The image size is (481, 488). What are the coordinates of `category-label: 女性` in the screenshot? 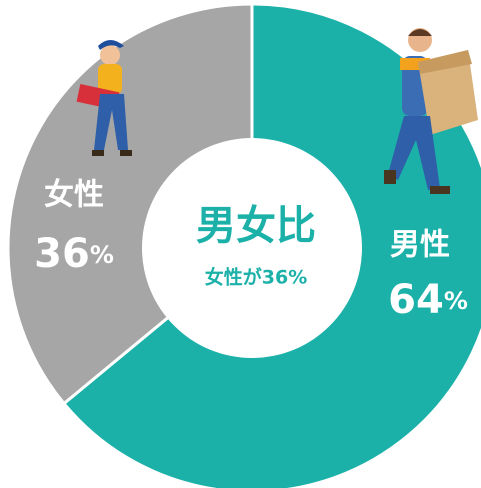 It's located at (74, 195).